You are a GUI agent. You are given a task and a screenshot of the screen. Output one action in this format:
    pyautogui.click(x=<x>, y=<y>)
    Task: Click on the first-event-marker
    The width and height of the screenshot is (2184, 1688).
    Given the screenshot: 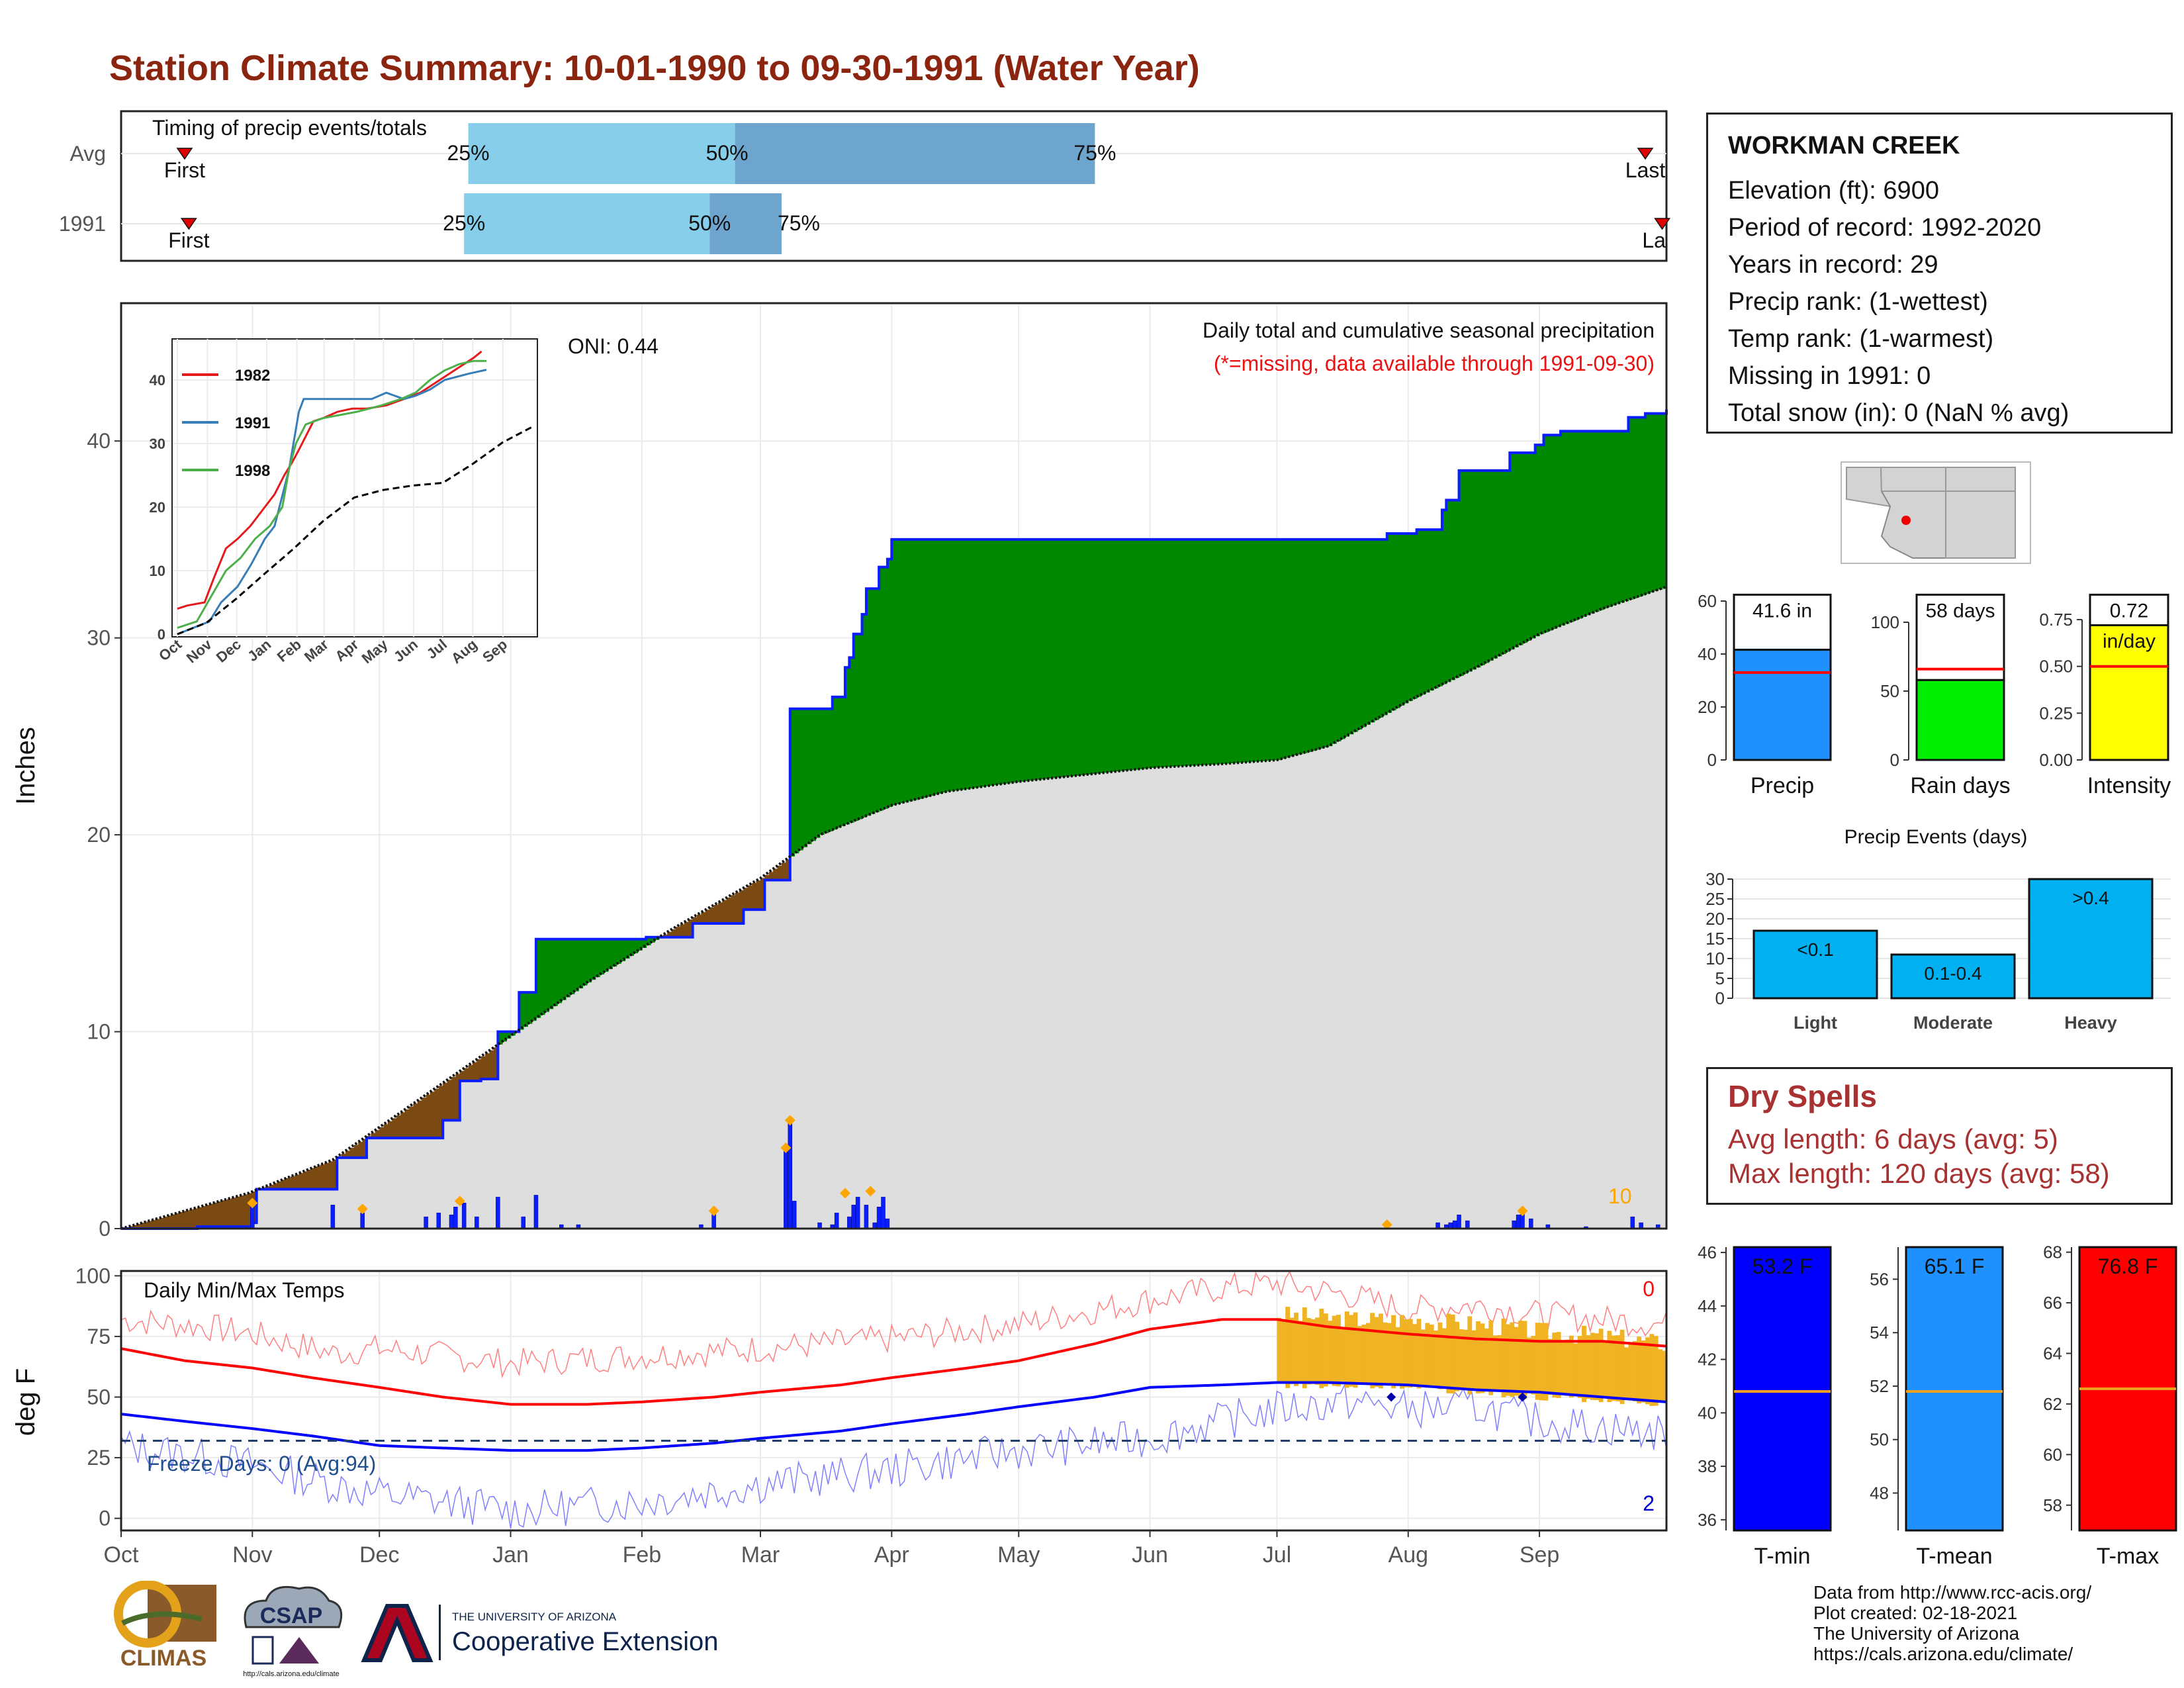 What is the action you would take?
    pyautogui.click(x=184, y=154)
    